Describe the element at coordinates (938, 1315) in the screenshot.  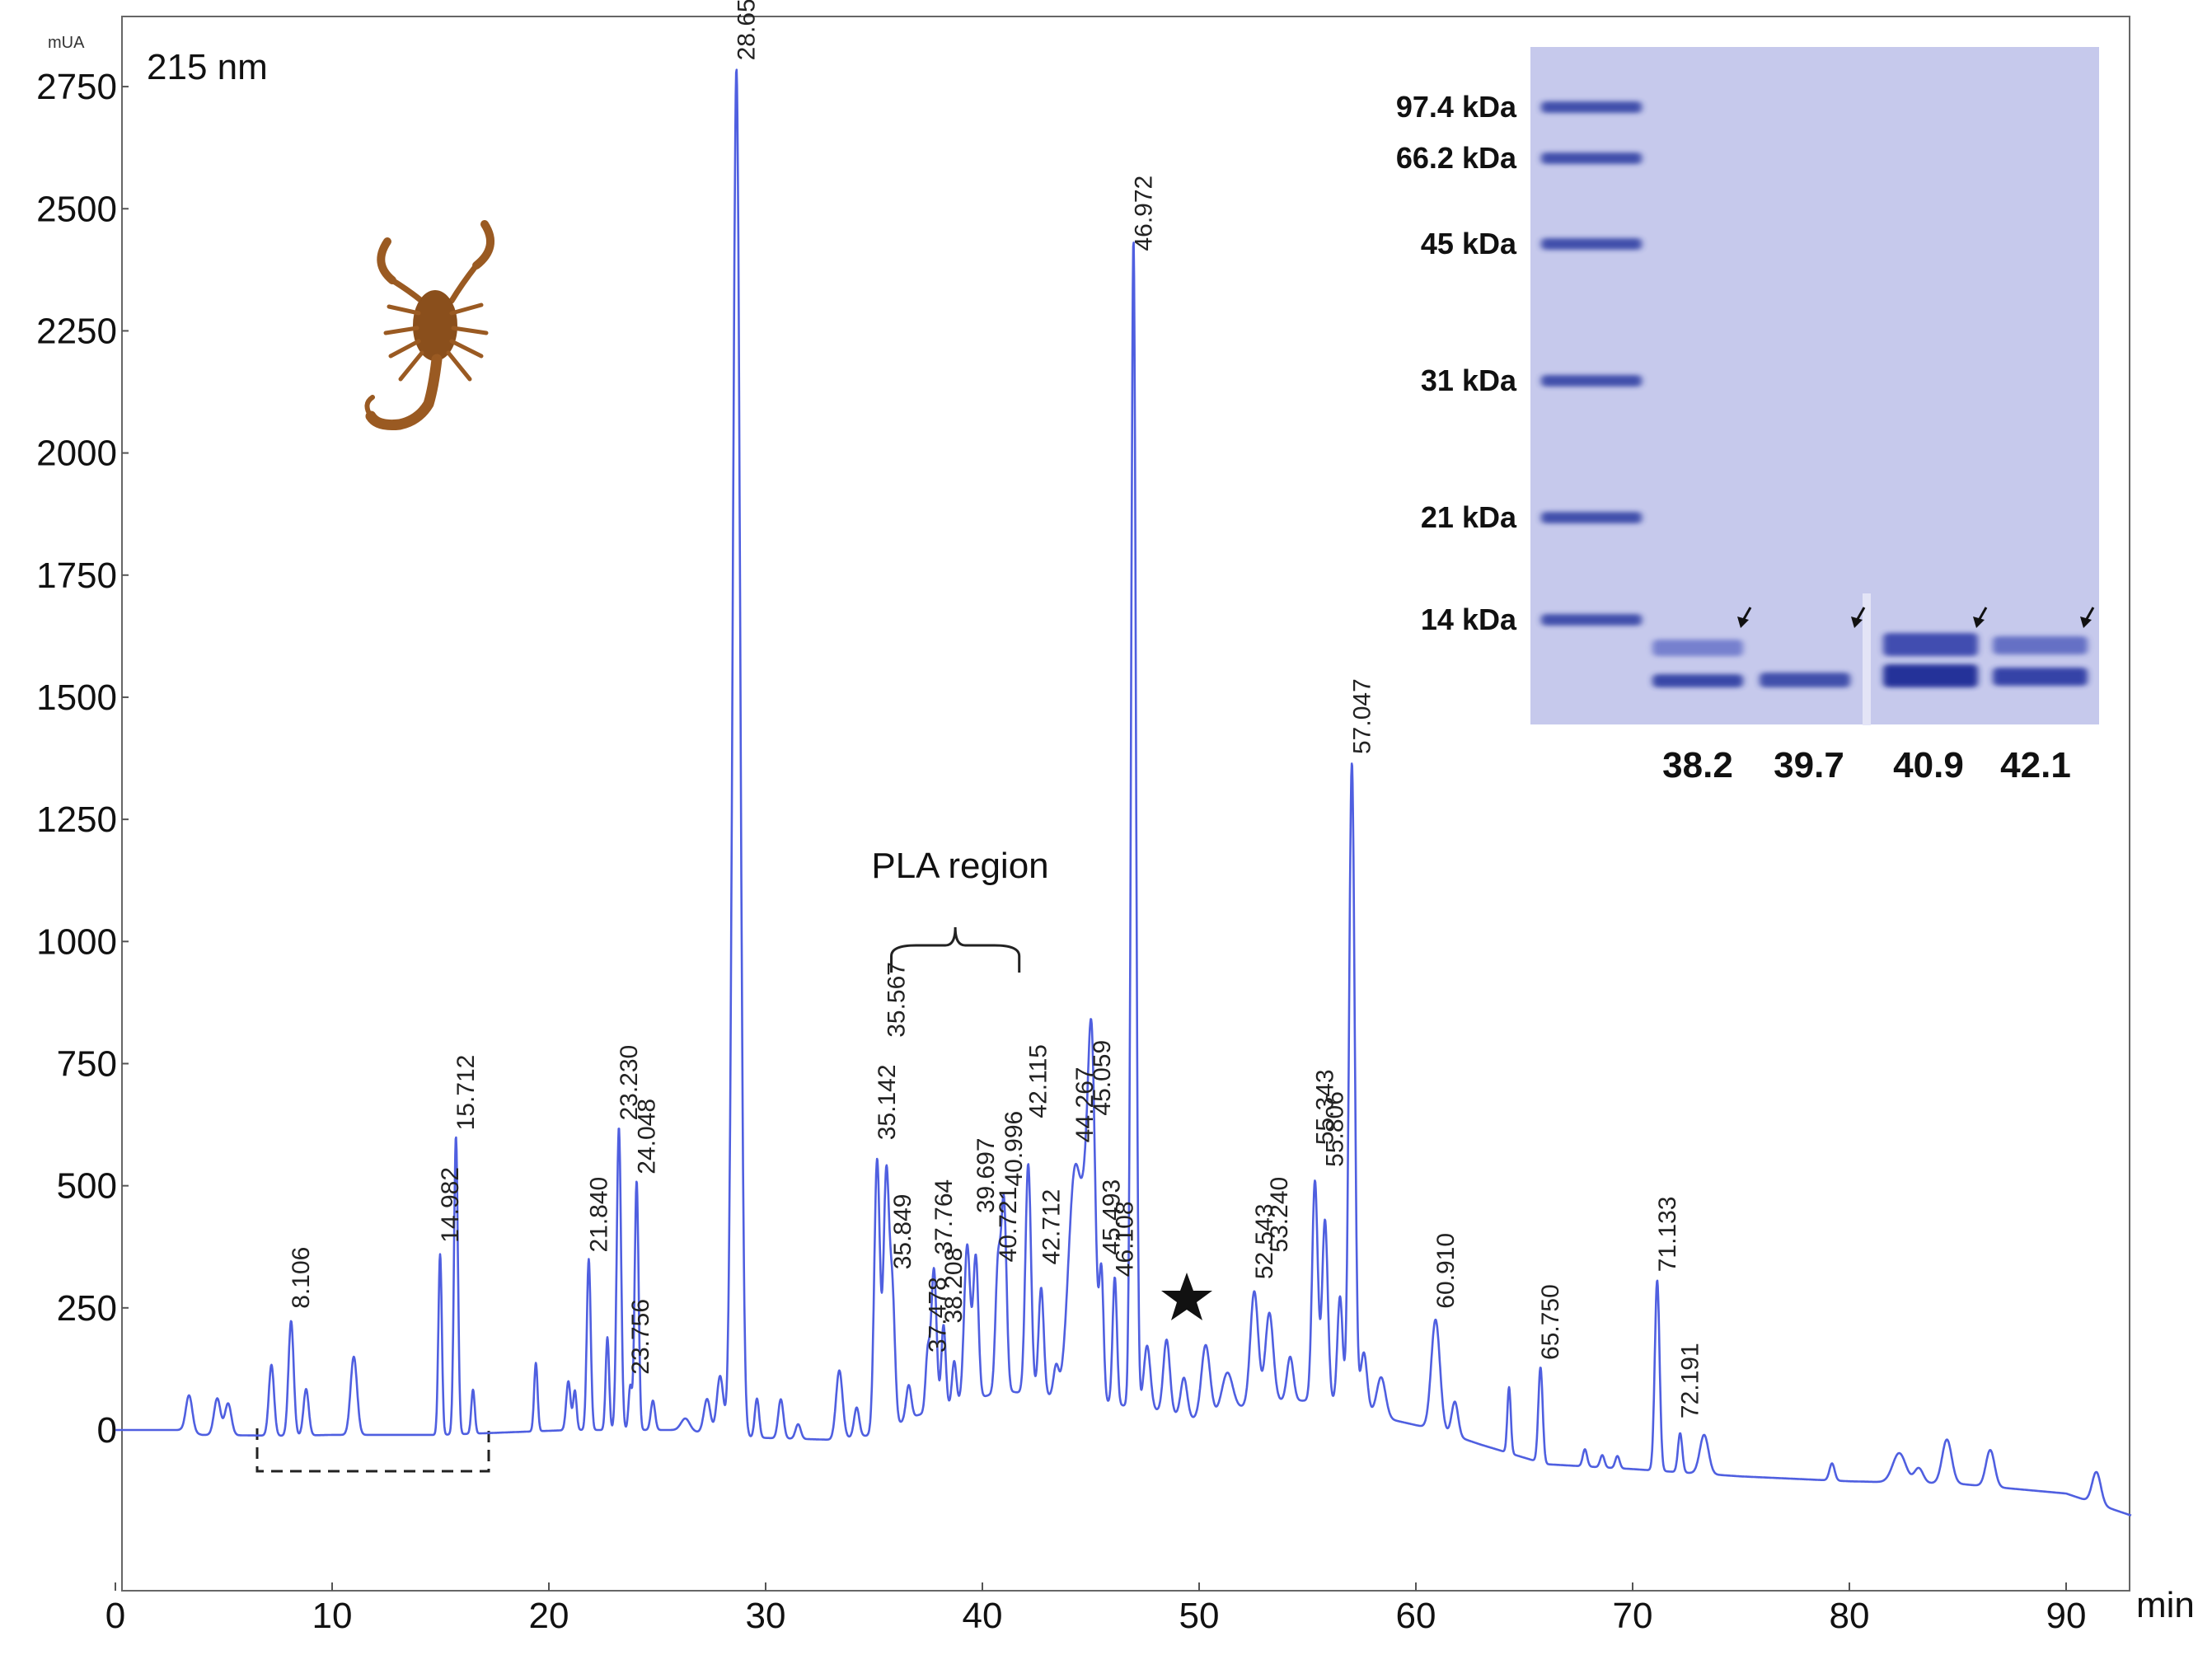
I see `peak-label: 37.478` at that location.